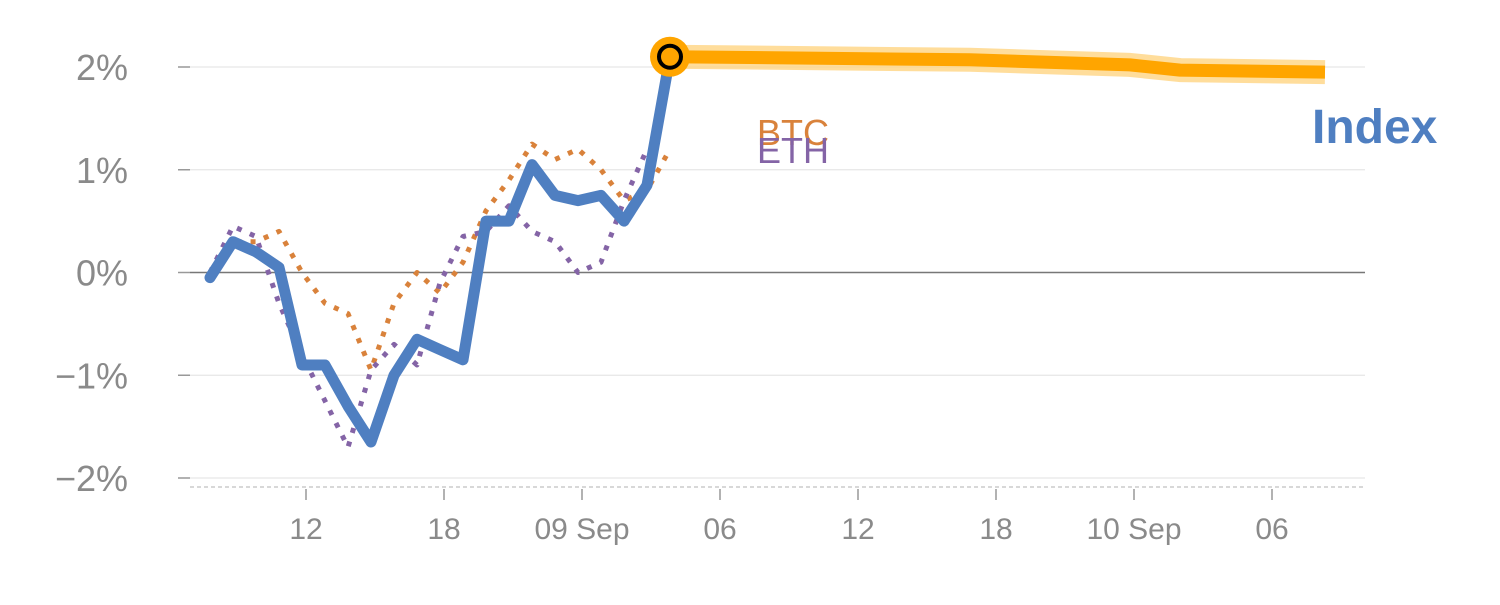 The image size is (1500, 605). I want to click on ytick-label: 2%, so click(102, 67).